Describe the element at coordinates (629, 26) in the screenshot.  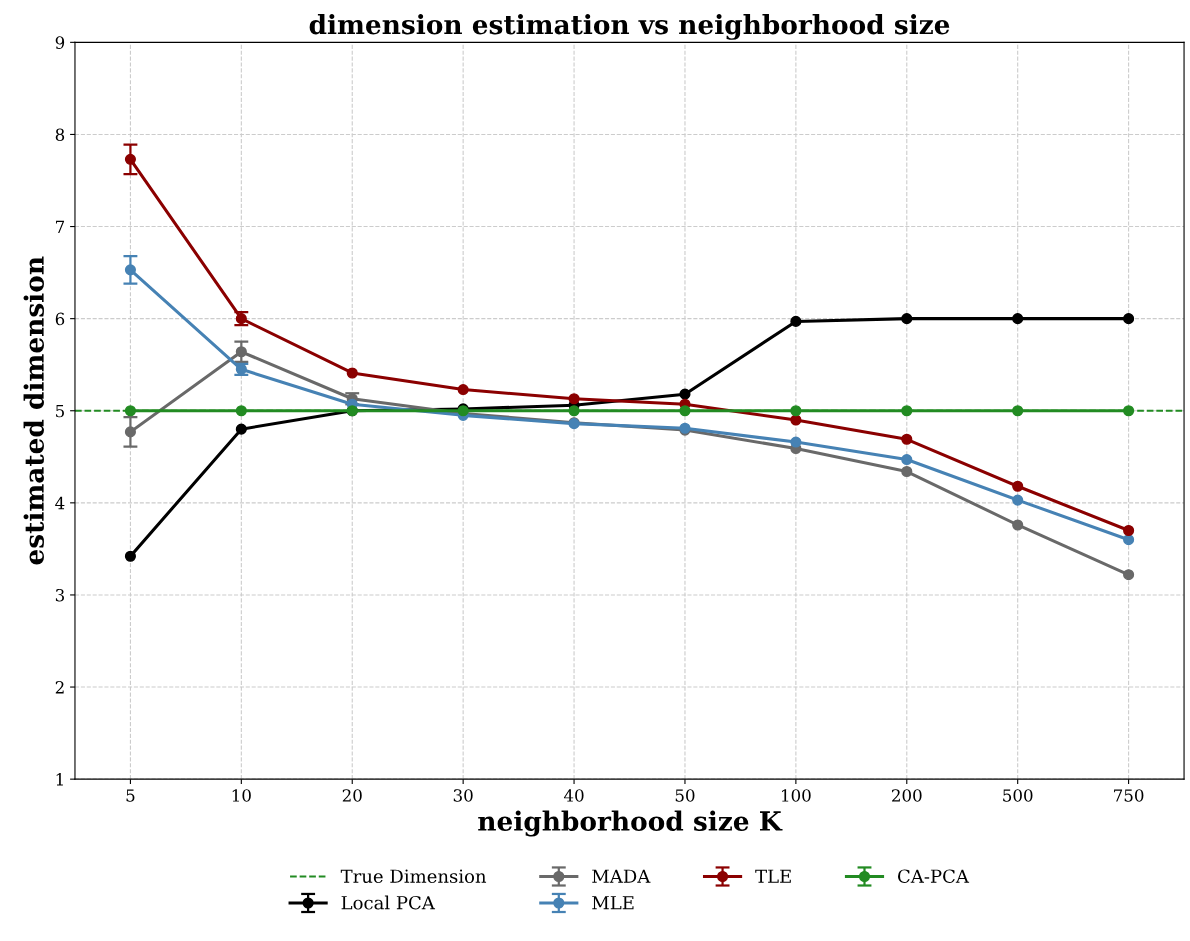
I see `chart-title: dimension estimation vs neighborhood size` at that location.